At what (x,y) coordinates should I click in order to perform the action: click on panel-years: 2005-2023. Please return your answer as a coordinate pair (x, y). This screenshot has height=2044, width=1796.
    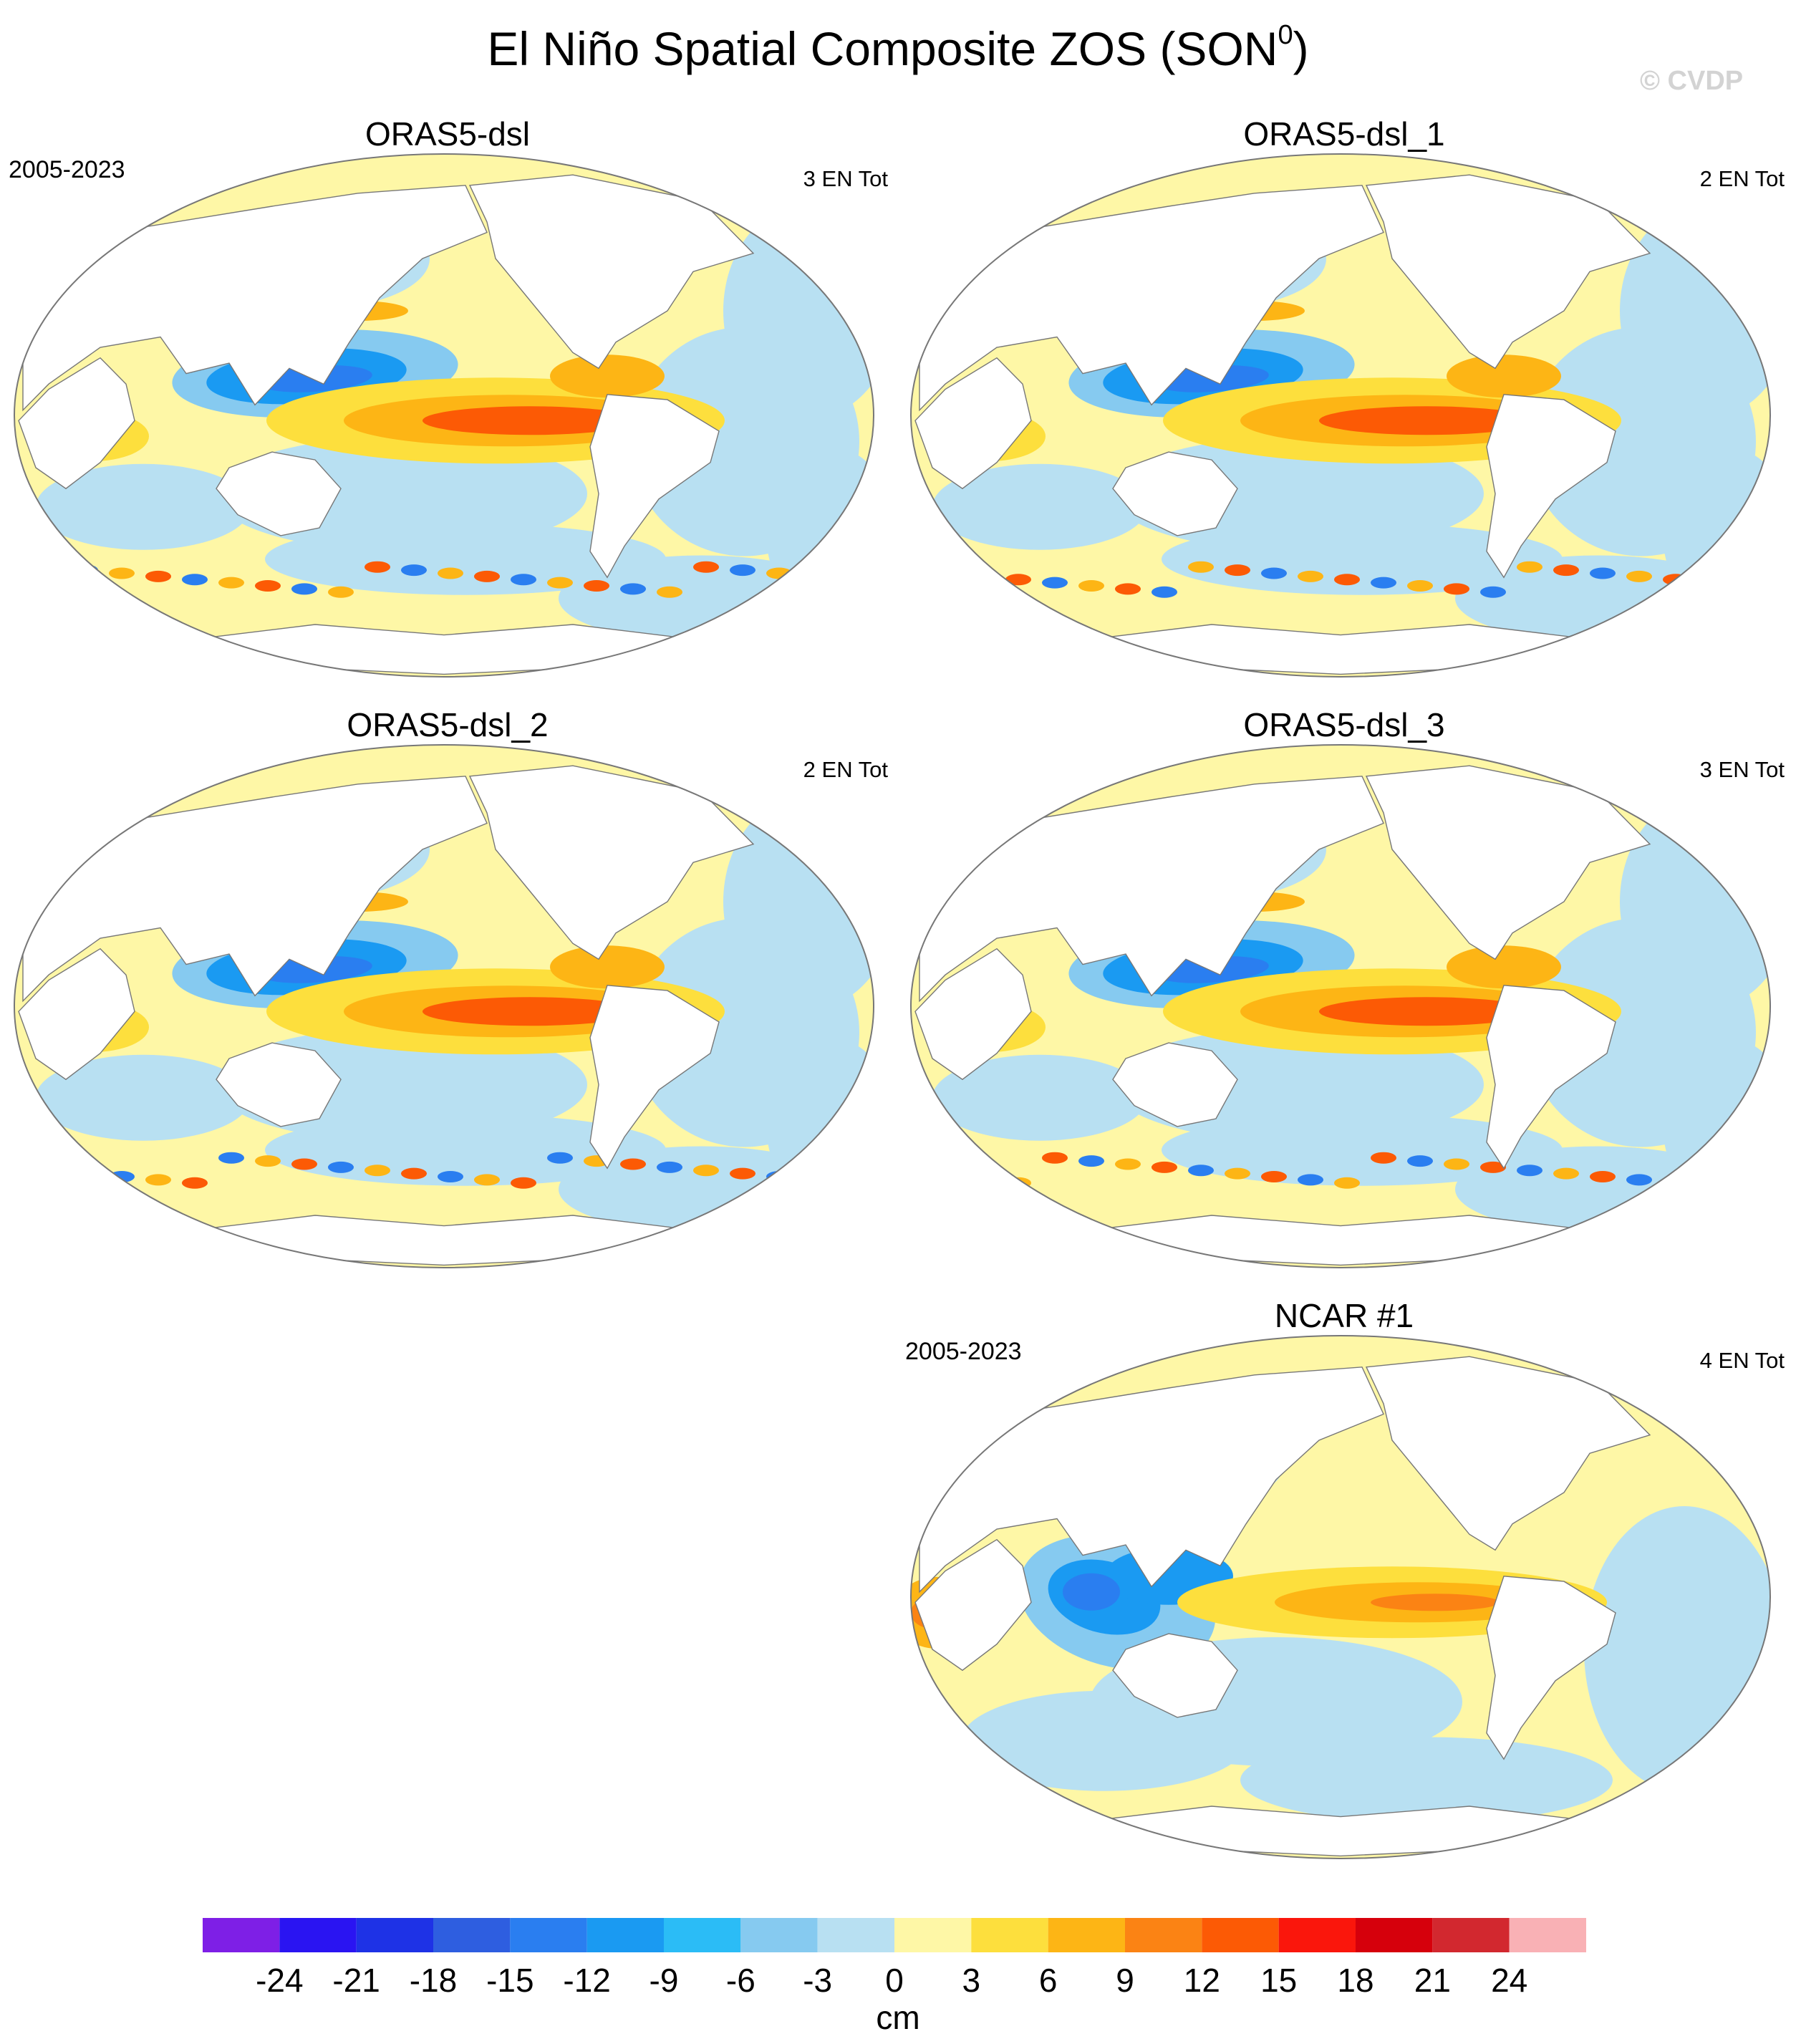
    Looking at the image, I should click on (963, 1351).